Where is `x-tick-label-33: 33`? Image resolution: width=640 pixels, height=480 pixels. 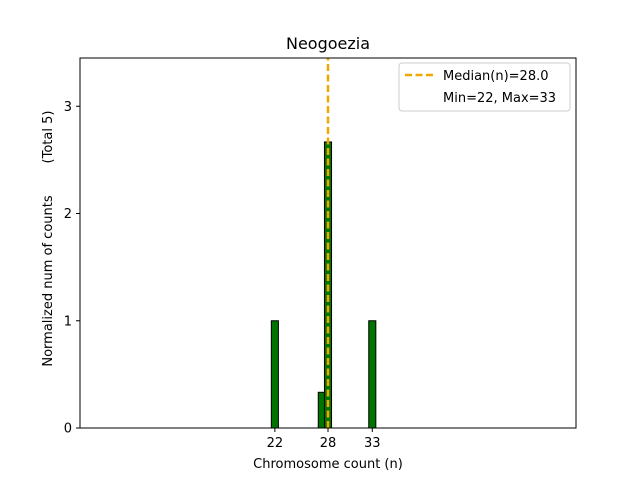
x-tick-label-33: 33 is located at coordinates (372, 443).